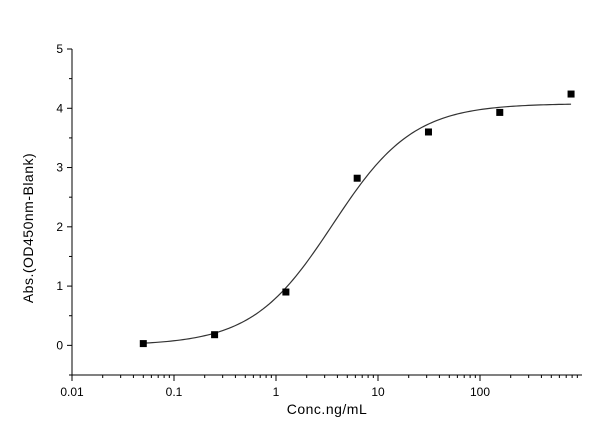 The height and width of the screenshot is (448, 600). What do you see at coordinates (327, 409) in the screenshot?
I see `x-axis-title: Conc.ng/mL` at bounding box center [327, 409].